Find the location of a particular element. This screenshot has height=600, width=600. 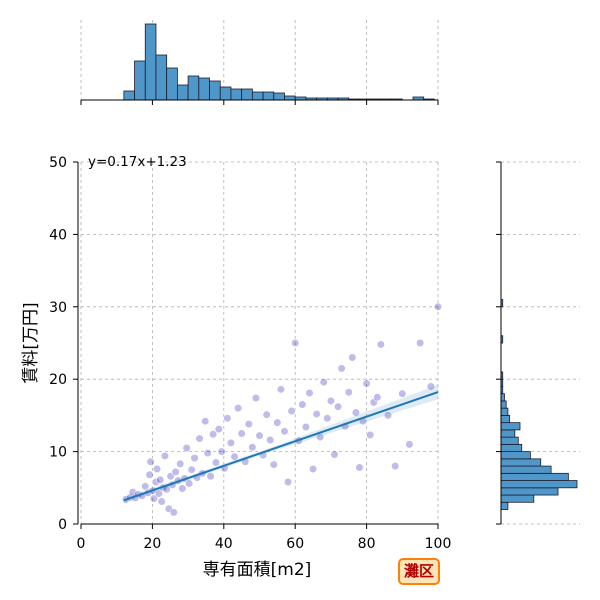

x-axis-ticks: 0 20 40 60 80 100 is located at coordinates (264, 538).